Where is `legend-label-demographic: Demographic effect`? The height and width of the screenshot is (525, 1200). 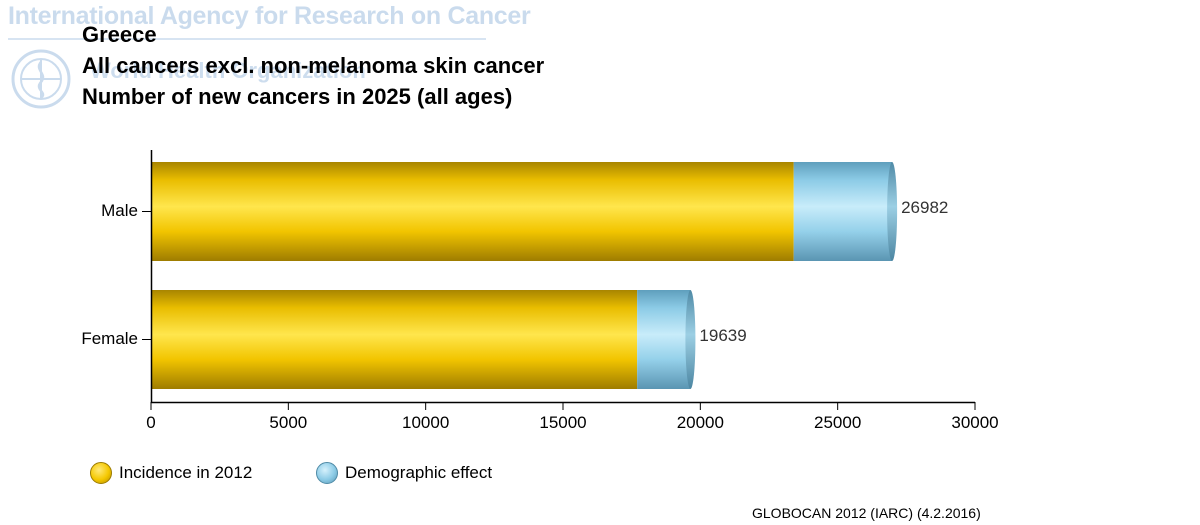 legend-label-demographic: Demographic effect is located at coordinates (419, 472).